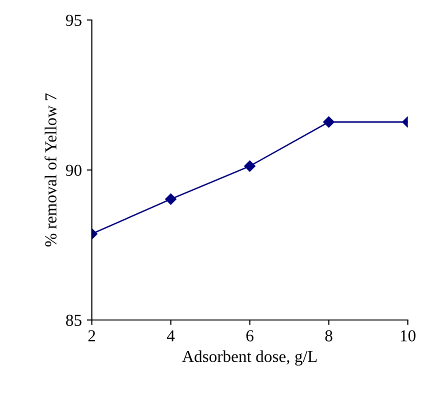  Describe the element at coordinates (74, 170) in the screenshot. I see `y-tick-label: 90` at that location.